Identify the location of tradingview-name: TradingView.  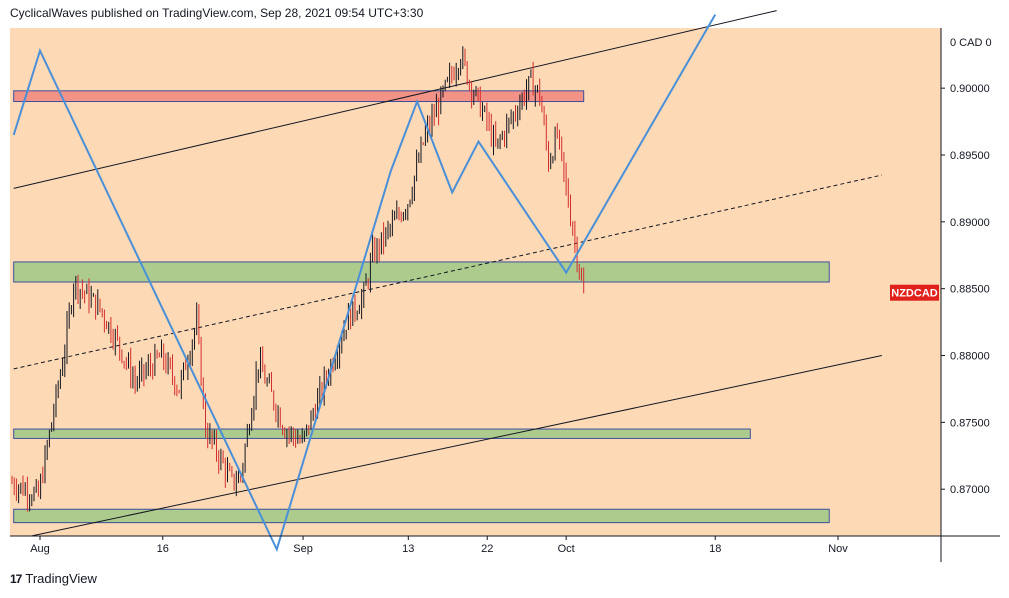
(61, 578).